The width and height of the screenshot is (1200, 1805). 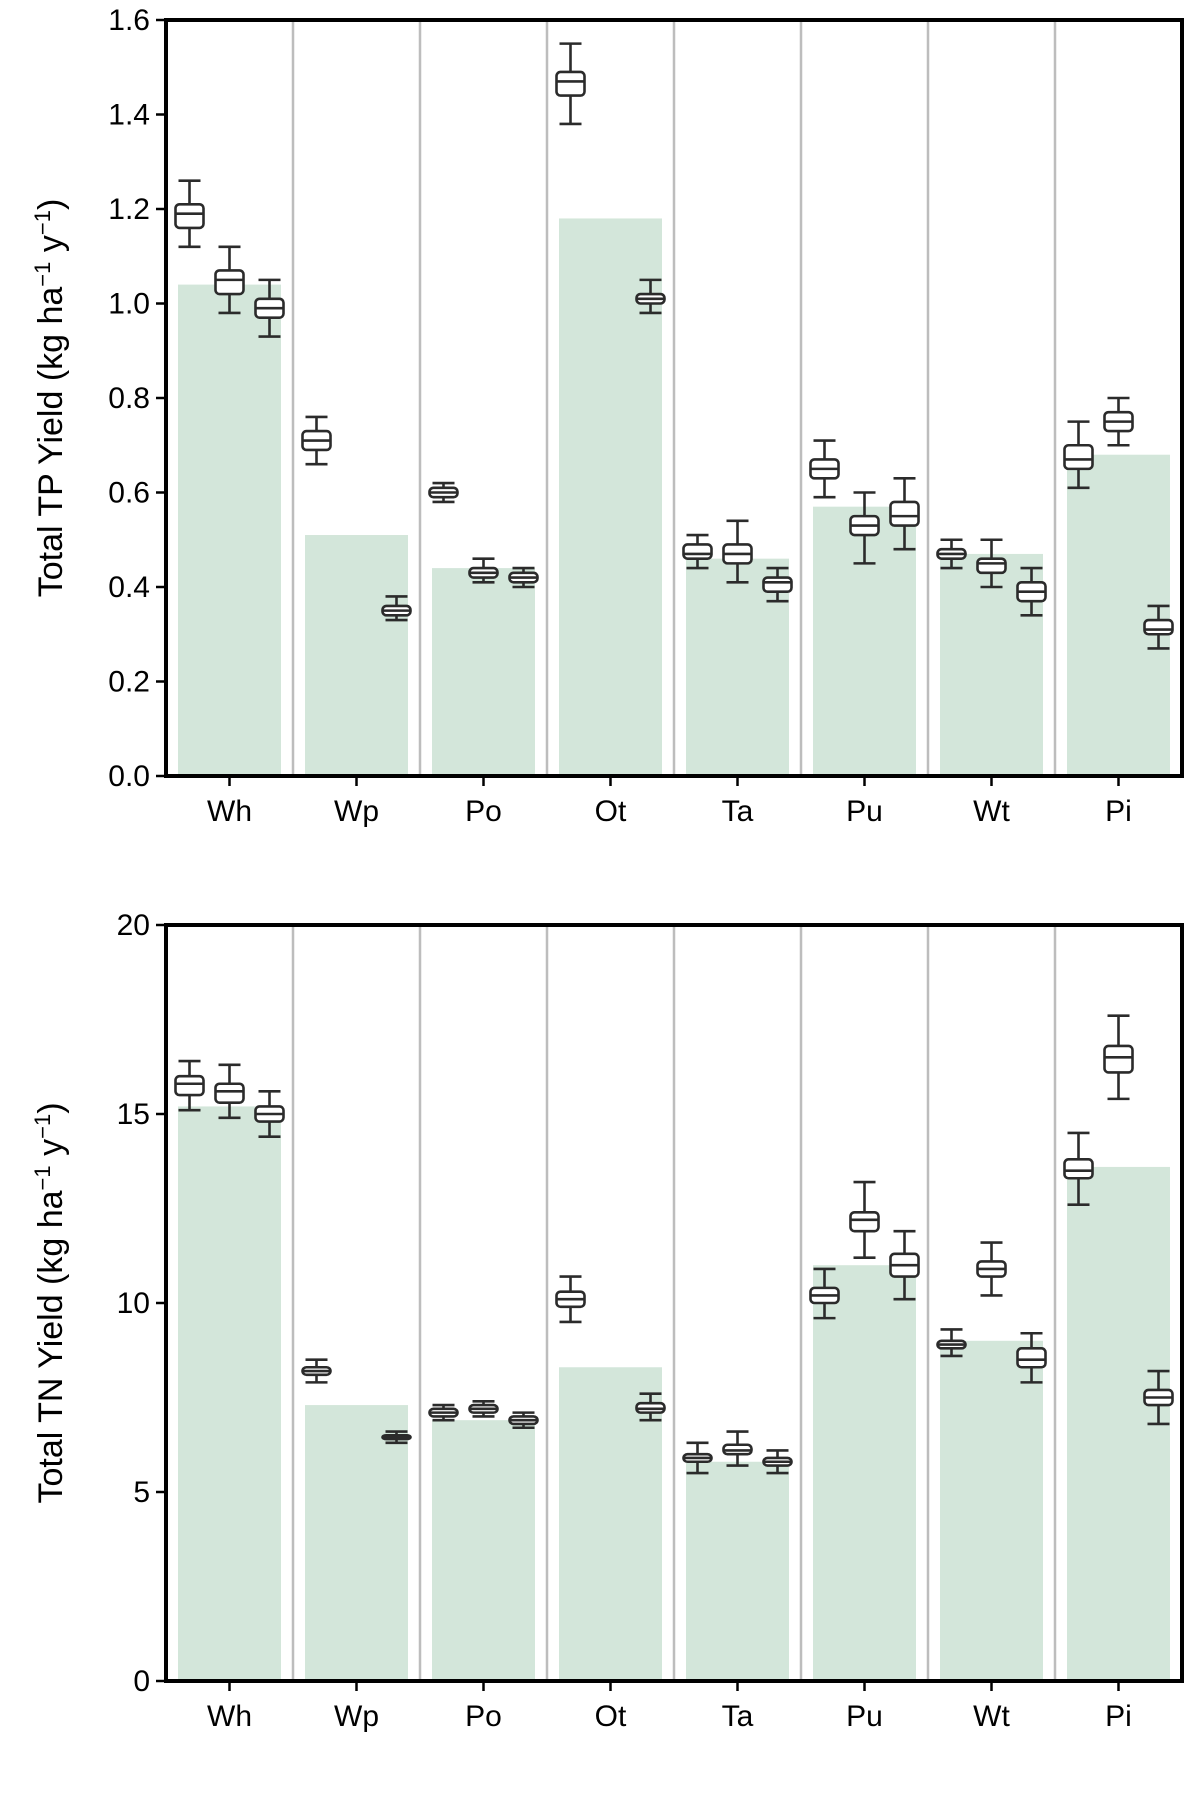 What do you see at coordinates (141, 1492) in the screenshot?
I see `y-tick-label: 5` at bounding box center [141, 1492].